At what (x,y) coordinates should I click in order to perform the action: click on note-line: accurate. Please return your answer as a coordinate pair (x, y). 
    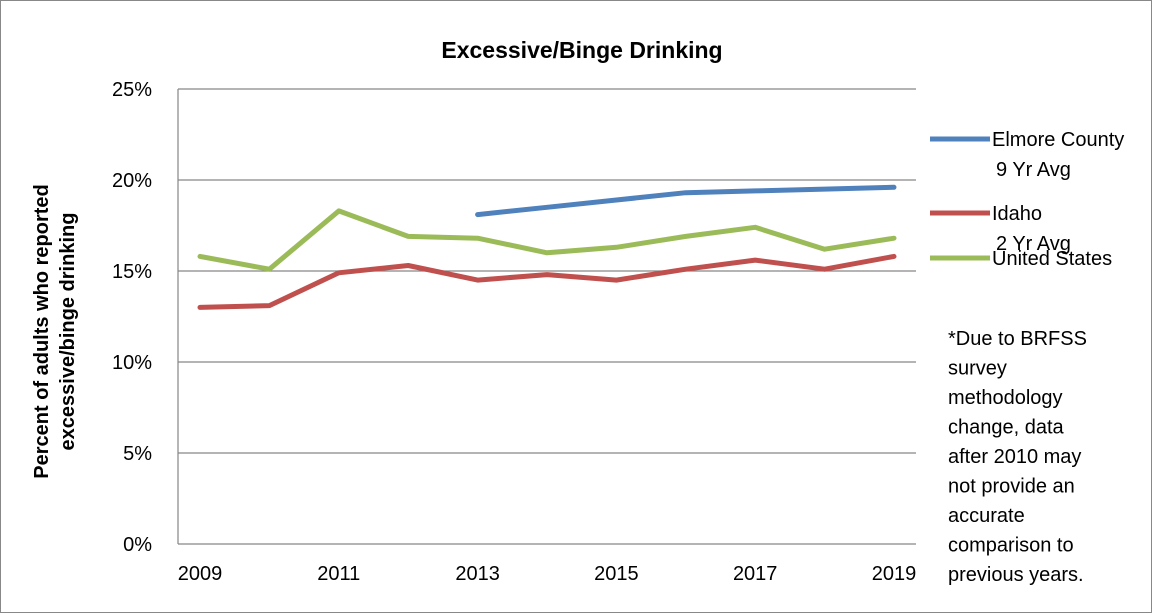
    Looking at the image, I should click on (986, 516).